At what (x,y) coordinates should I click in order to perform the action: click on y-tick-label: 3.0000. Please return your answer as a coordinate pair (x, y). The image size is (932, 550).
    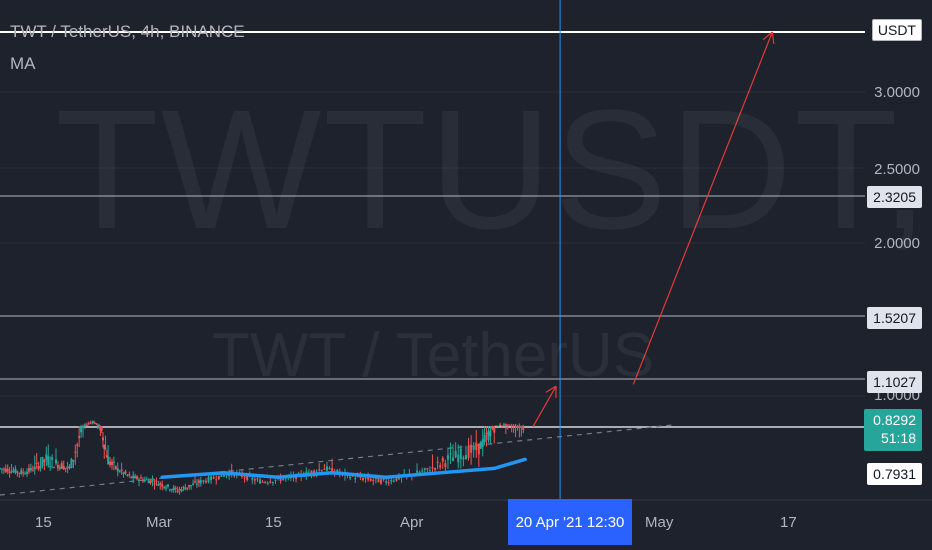
    Looking at the image, I should click on (897, 92).